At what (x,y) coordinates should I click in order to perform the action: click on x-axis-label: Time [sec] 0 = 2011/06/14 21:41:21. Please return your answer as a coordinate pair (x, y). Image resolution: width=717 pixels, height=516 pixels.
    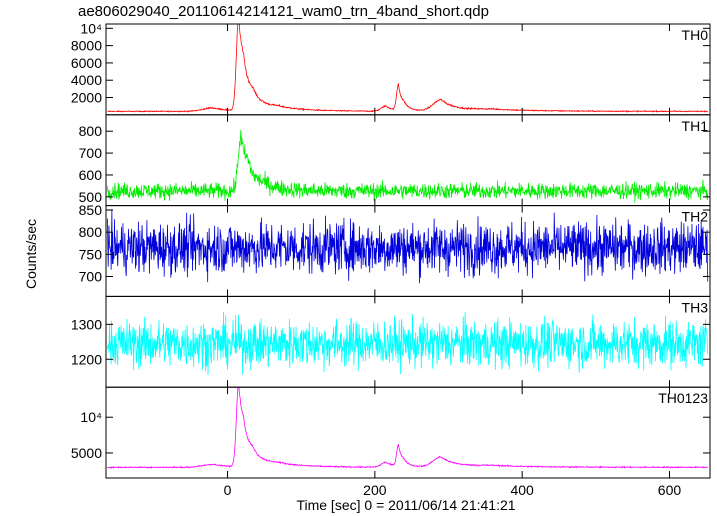
    Looking at the image, I should click on (406, 505).